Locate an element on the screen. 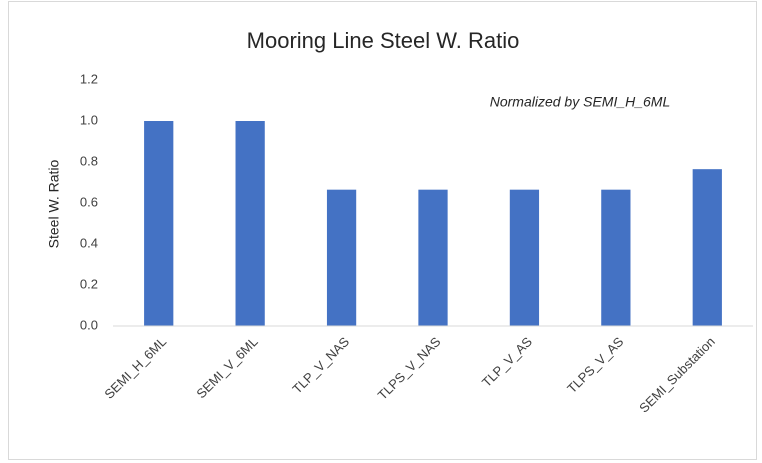 This screenshot has width=762, height=463. y-tick-label: 1.2 is located at coordinates (89, 78).